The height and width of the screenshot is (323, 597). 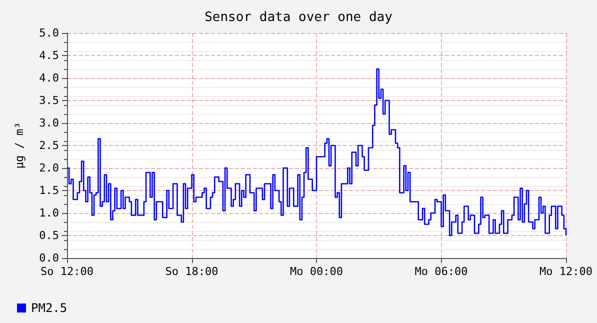 I want to click on y-tick-label: 0.5, so click(x=49, y=235).